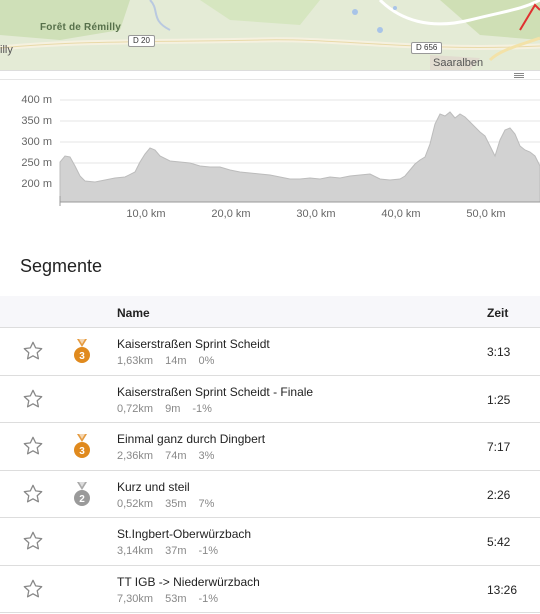 The image size is (540, 614). I want to click on x-tick-label: 10,0 km, so click(146, 214).